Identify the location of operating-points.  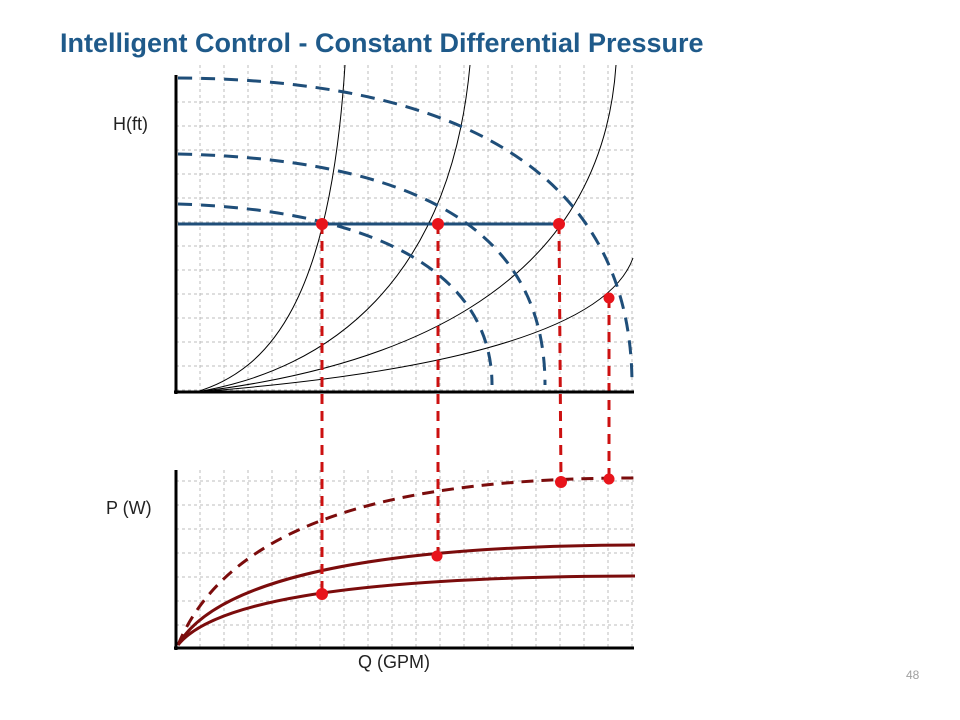
(465, 261).